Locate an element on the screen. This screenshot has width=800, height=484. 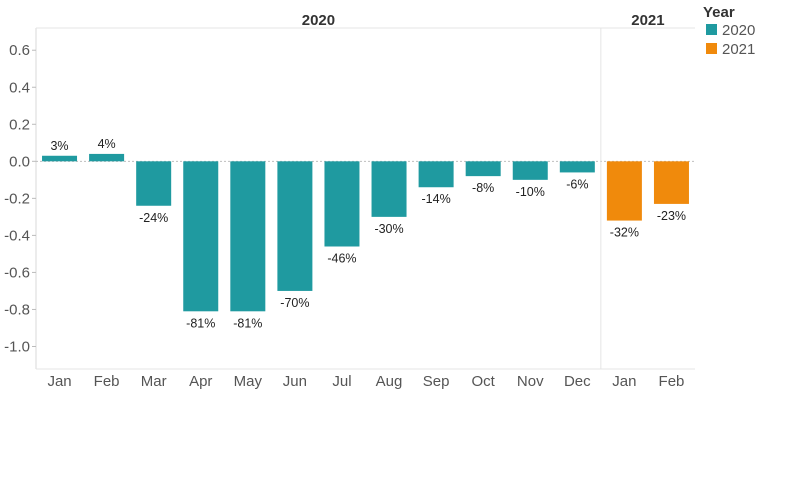
x-tick-label: Jun is located at coordinates (295, 381).